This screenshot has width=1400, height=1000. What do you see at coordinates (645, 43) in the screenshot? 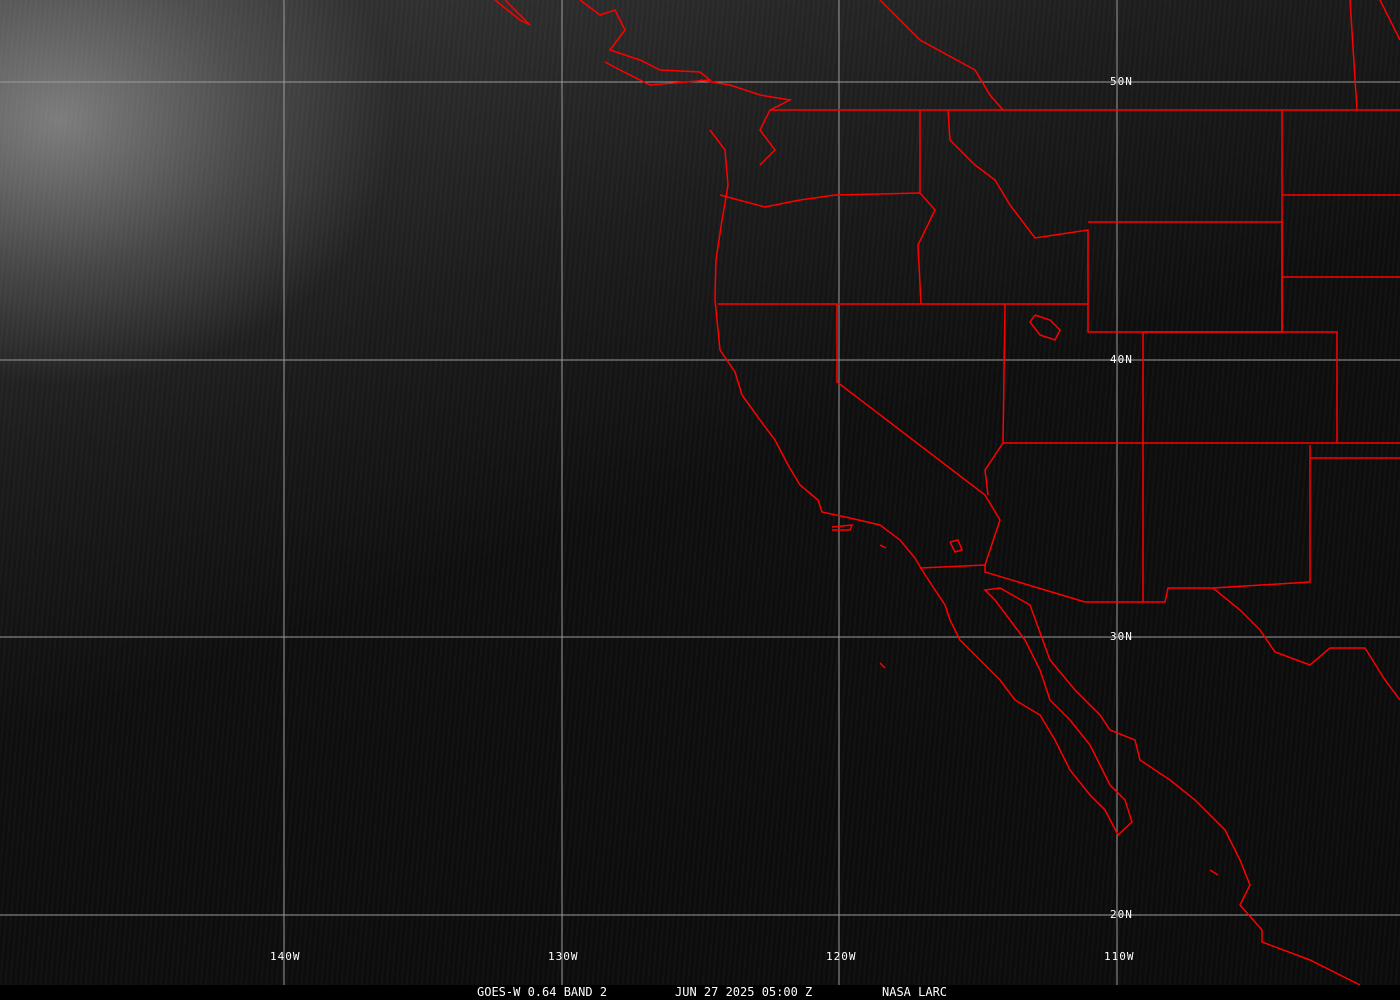
I see `coastline-bc-islands` at bounding box center [645, 43].